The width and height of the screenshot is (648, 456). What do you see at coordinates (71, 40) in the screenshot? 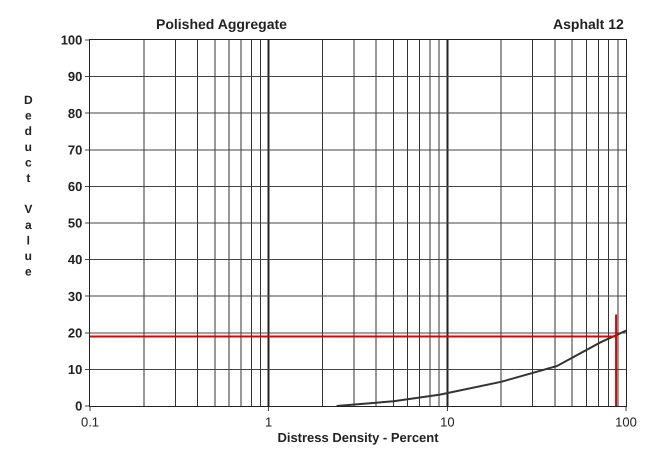
I see `y-tick-label: 100` at bounding box center [71, 40].